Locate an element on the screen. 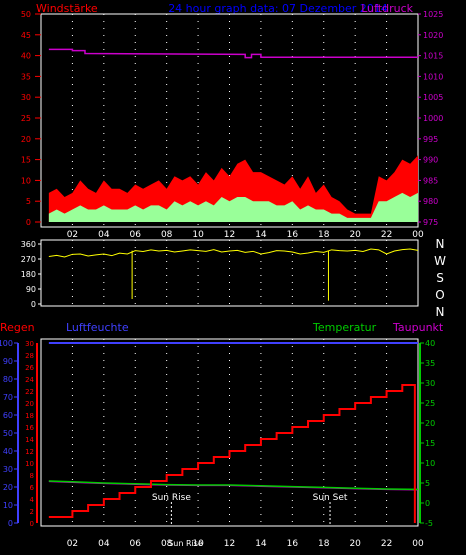 The height and width of the screenshot is (555, 466). humidity-tick-label: 0 is located at coordinates (10, 523).